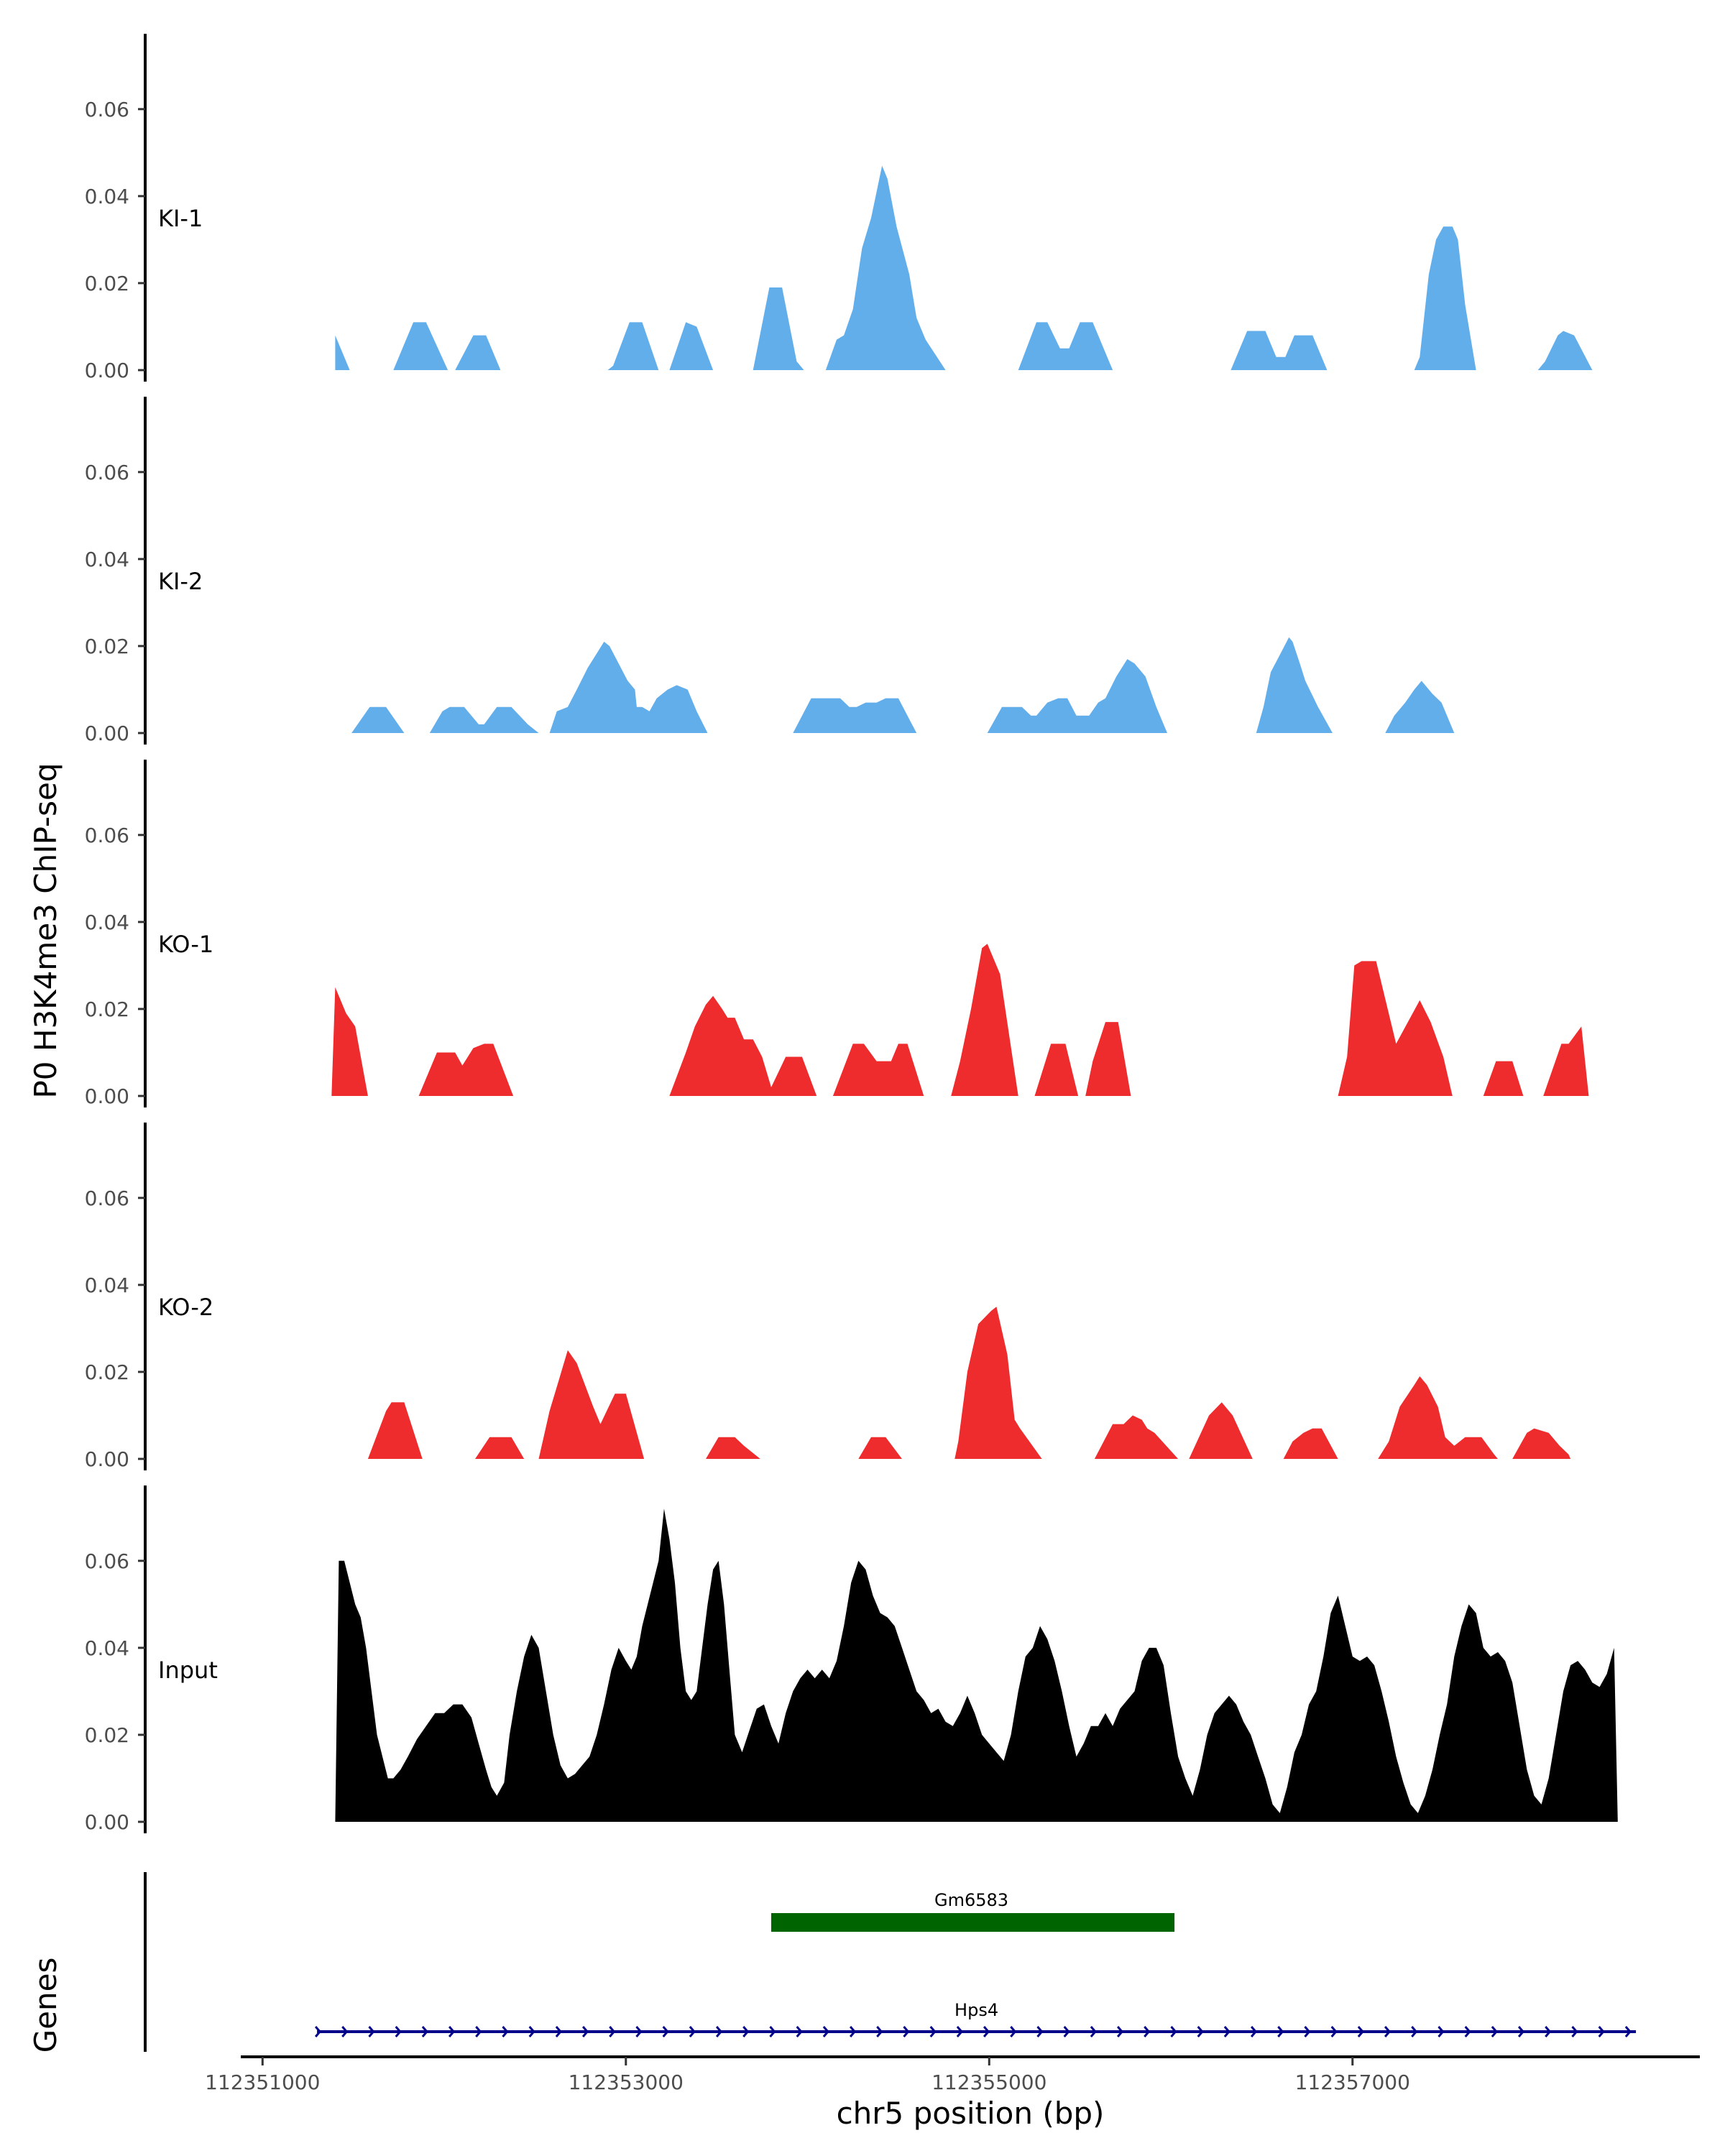 This screenshot has width=1725, height=2156. I want to click on track-label-input: Input, so click(188, 1671).